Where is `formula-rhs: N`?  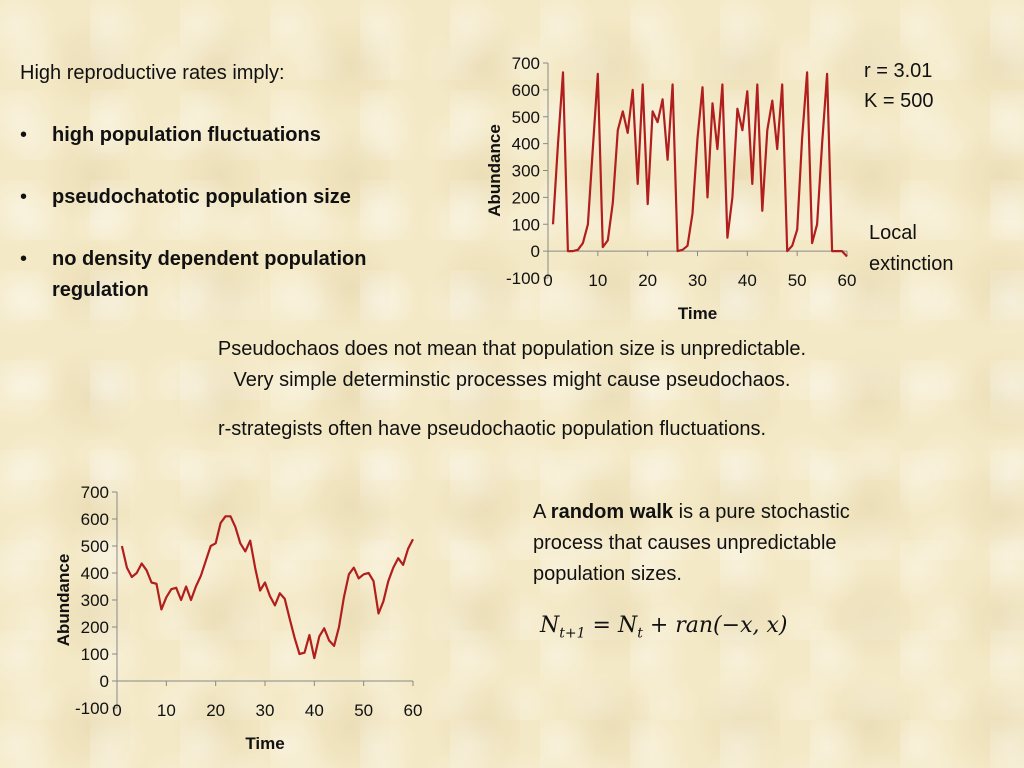
formula-rhs: N is located at coordinates (627, 625).